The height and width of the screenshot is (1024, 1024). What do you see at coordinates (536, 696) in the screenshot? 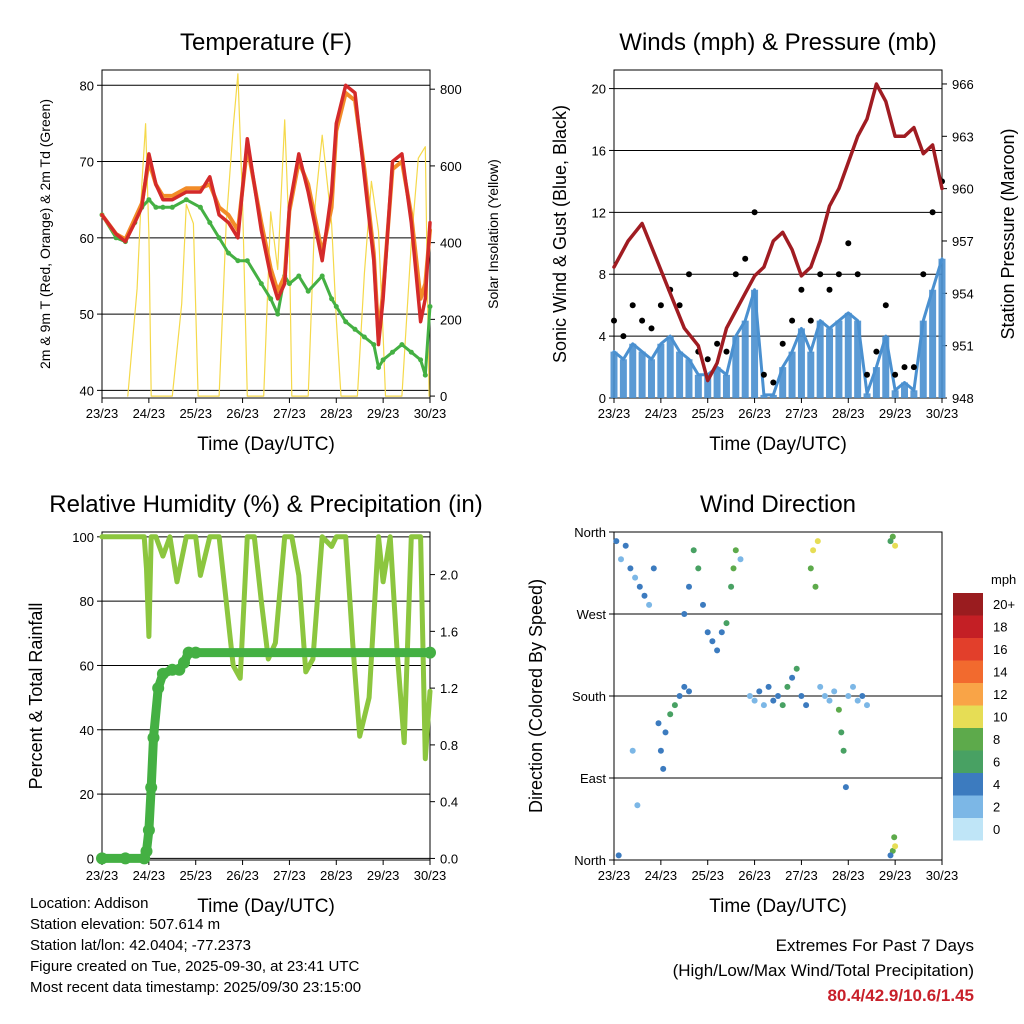
I see `y-axis-label: Direction (Colored By Speed)` at bounding box center [536, 696].